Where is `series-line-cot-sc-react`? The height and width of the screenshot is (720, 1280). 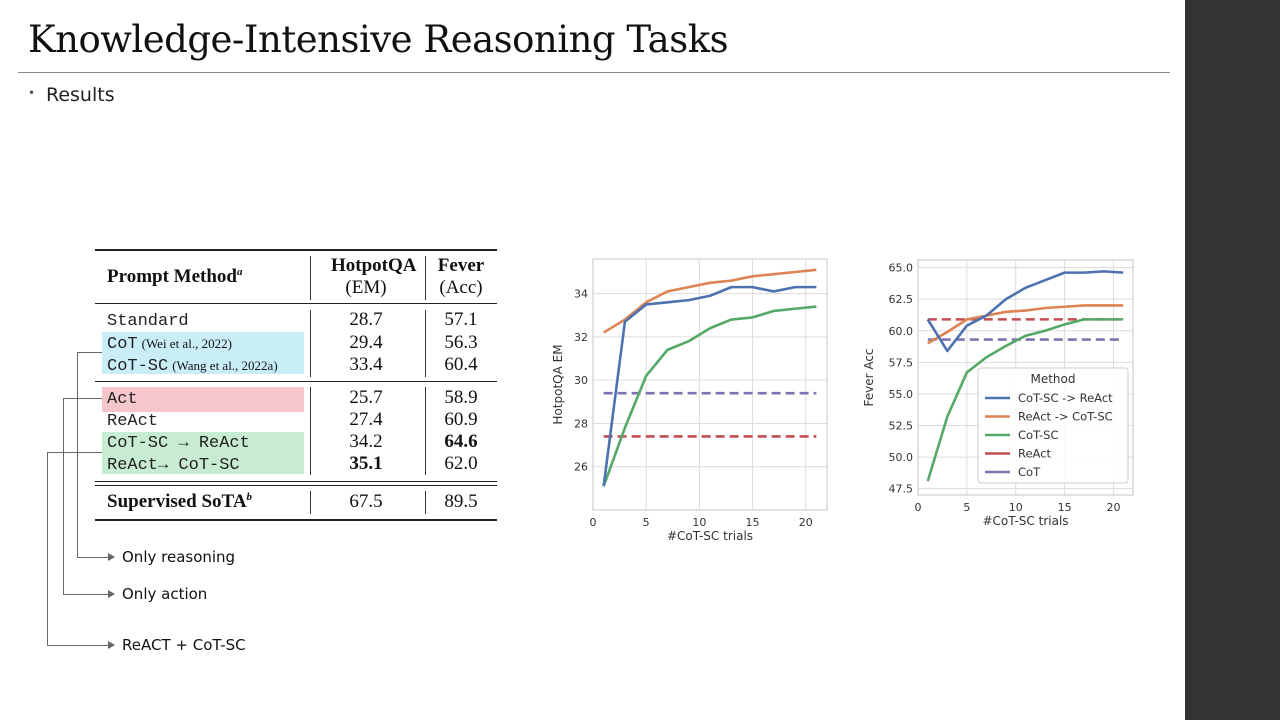 series-line-cot-sc-react is located at coordinates (1025, 311).